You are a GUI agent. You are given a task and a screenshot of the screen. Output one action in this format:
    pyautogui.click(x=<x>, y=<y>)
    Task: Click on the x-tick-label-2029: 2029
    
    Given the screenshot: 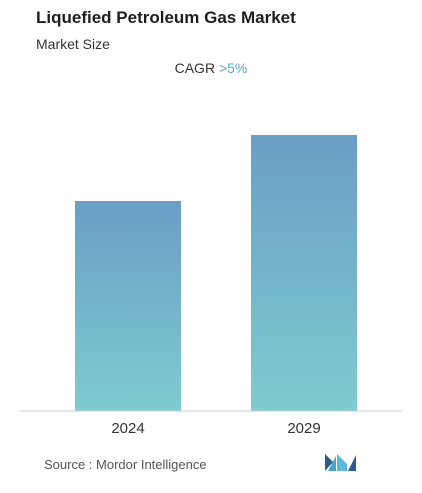 What is the action you would take?
    pyautogui.click(x=303, y=428)
    